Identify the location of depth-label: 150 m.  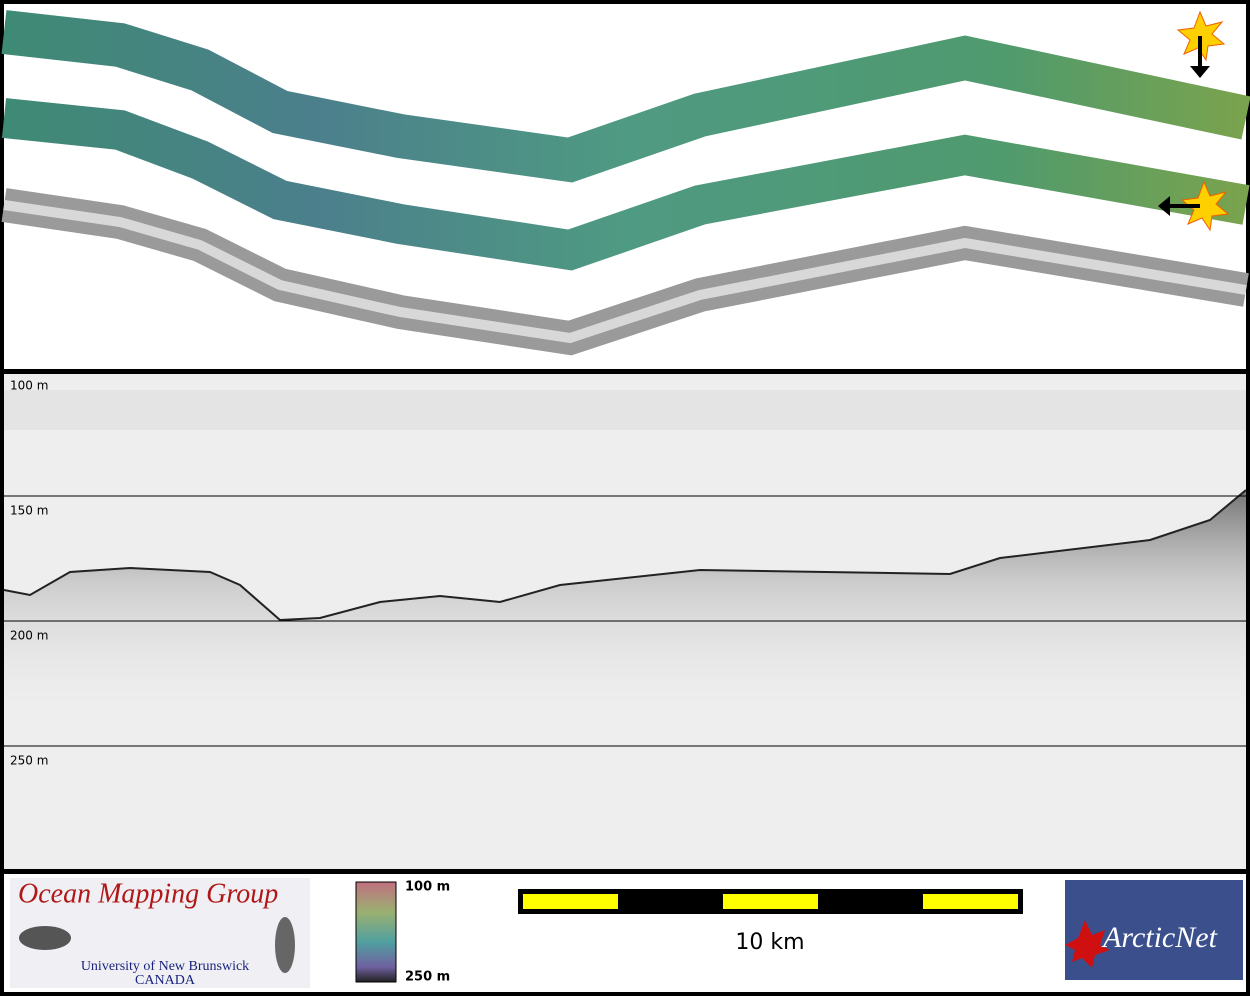
(29, 511).